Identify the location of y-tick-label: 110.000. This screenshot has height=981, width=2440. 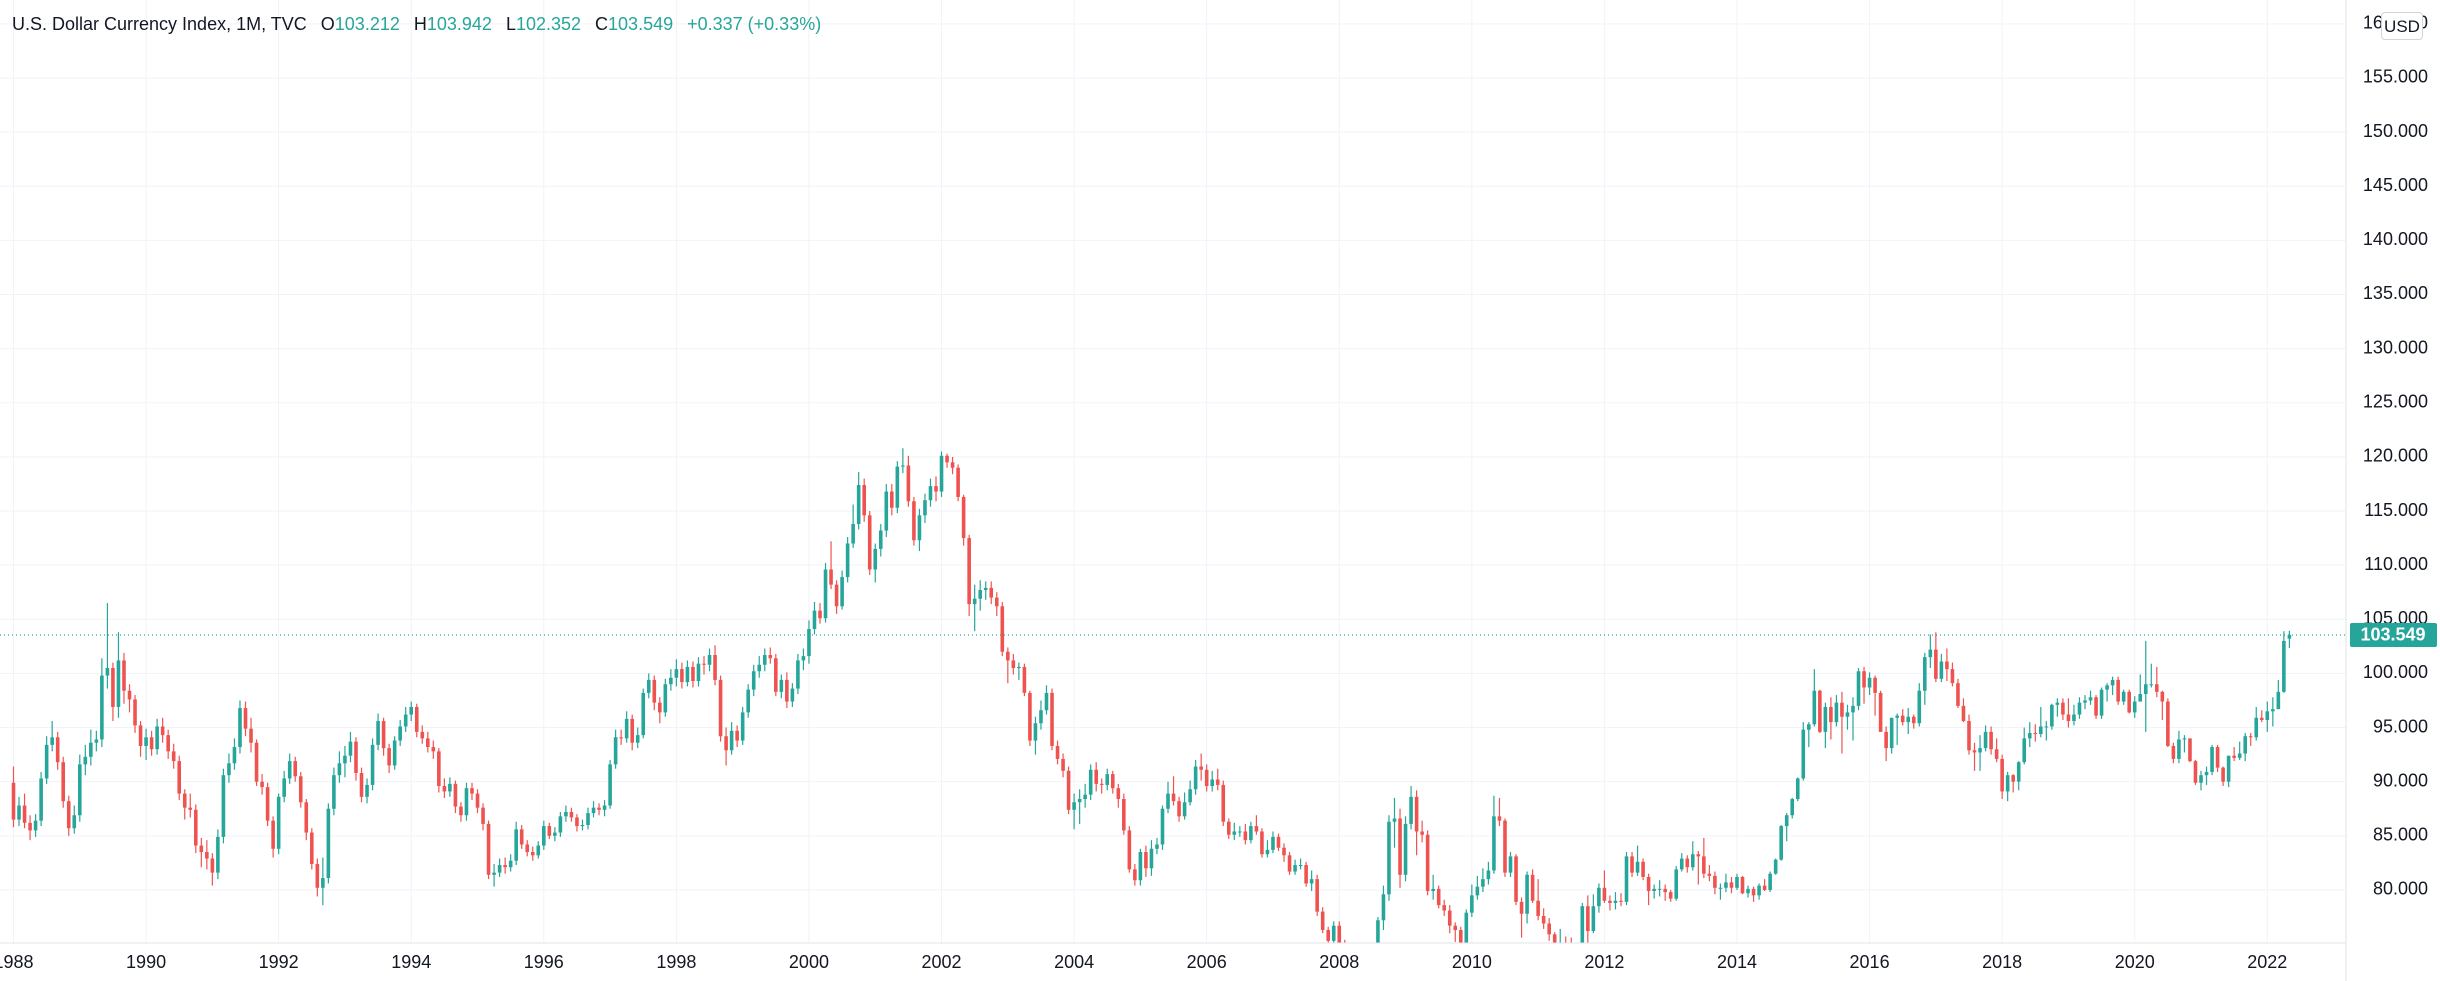
(2396, 564).